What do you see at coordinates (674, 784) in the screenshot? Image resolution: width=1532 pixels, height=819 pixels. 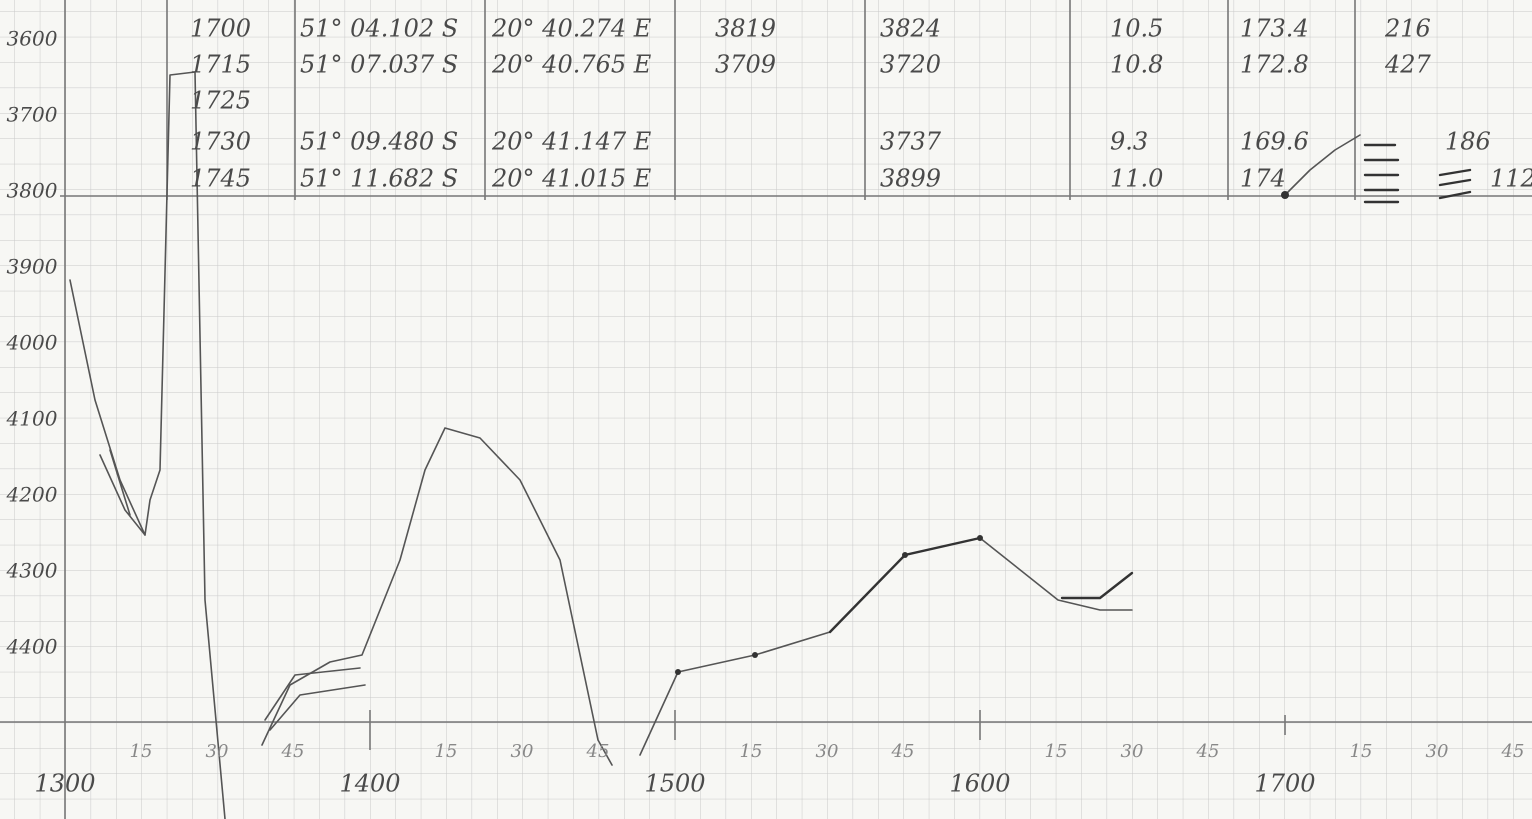 I see `hour-label: 1500` at bounding box center [674, 784].